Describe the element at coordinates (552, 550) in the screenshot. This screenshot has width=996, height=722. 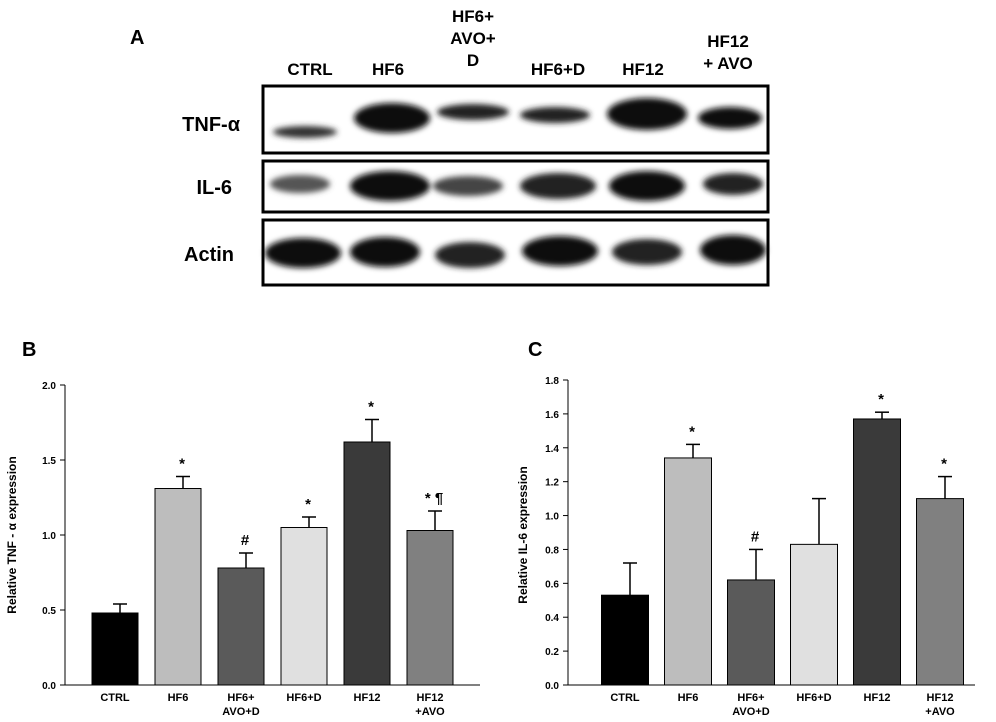
I see `y-tick-label: 0.8` at that location.